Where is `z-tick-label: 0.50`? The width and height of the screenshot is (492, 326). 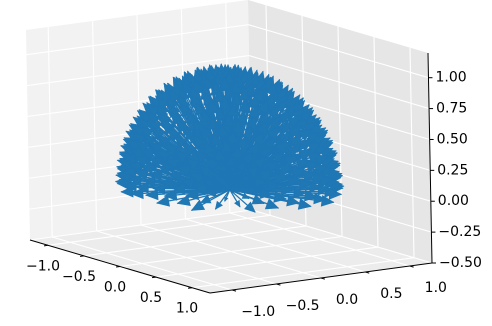
z-tick-label: 0.50 is located at coordinates (452, 140).